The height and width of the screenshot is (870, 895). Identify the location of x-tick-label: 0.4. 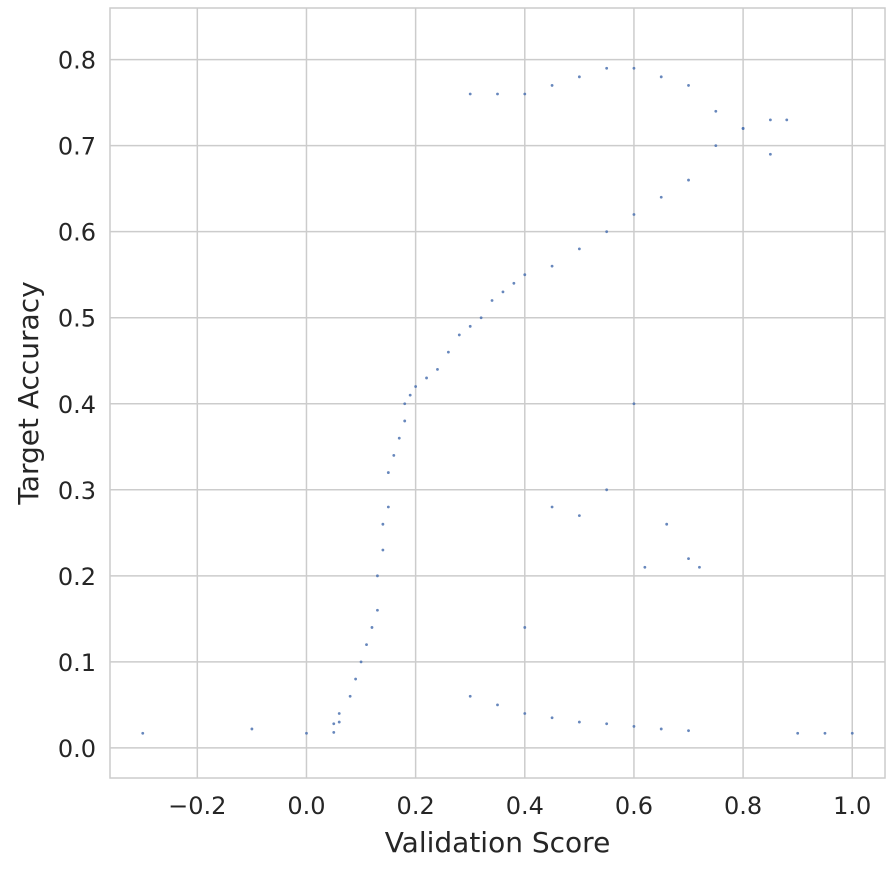
(525, 806).